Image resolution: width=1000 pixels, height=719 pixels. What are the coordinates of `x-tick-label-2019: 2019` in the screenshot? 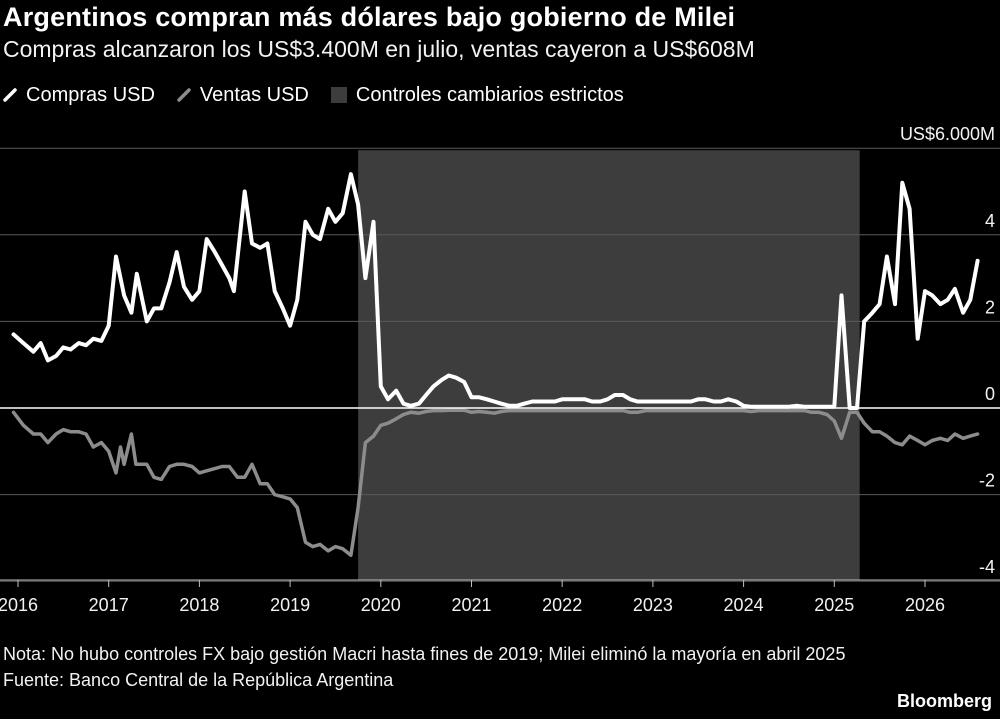 It's located at (290, 605).